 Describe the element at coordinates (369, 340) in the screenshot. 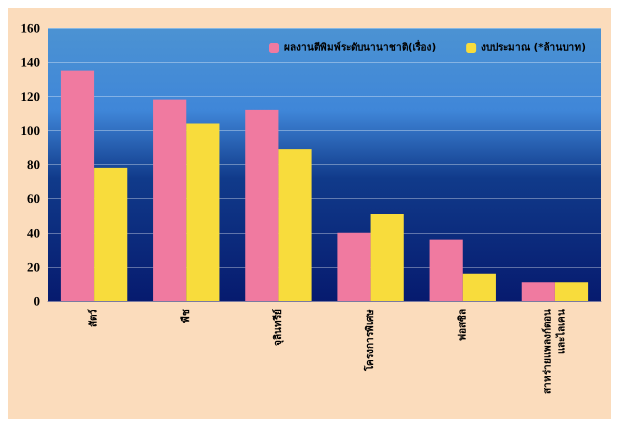

I see `x-tick-label: โครงการพิเศษ` at that location.